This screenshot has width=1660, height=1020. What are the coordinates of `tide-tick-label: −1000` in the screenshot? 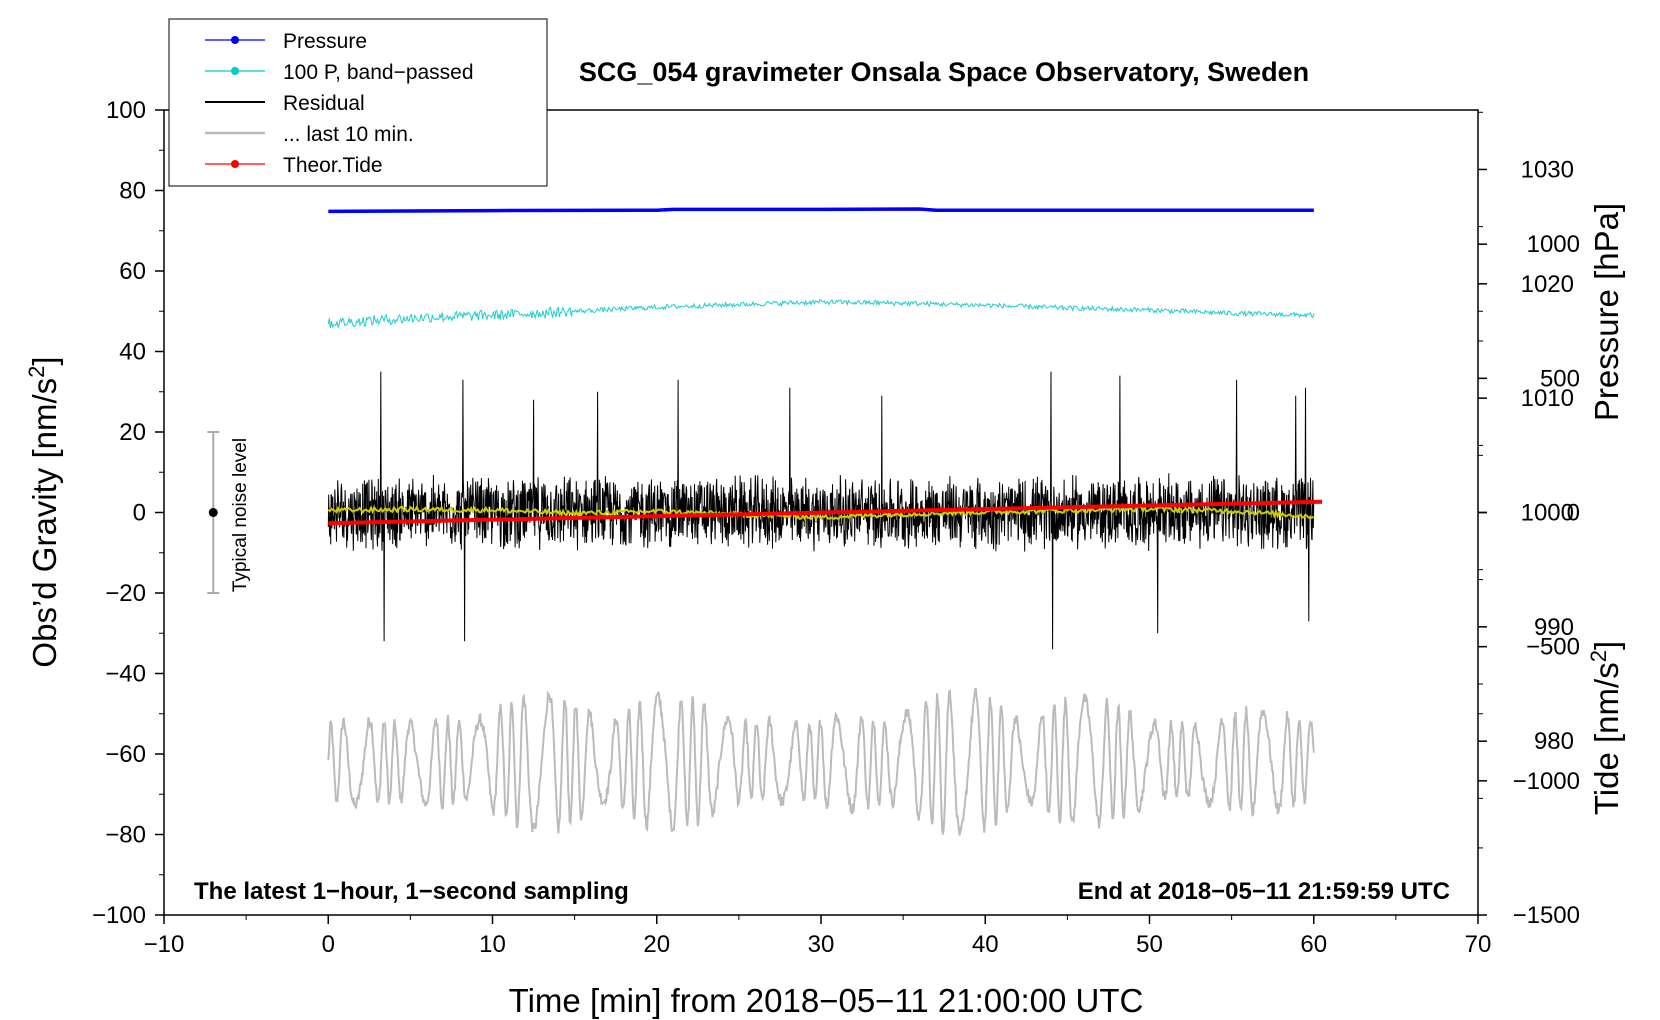 It's located at (1546, 781).